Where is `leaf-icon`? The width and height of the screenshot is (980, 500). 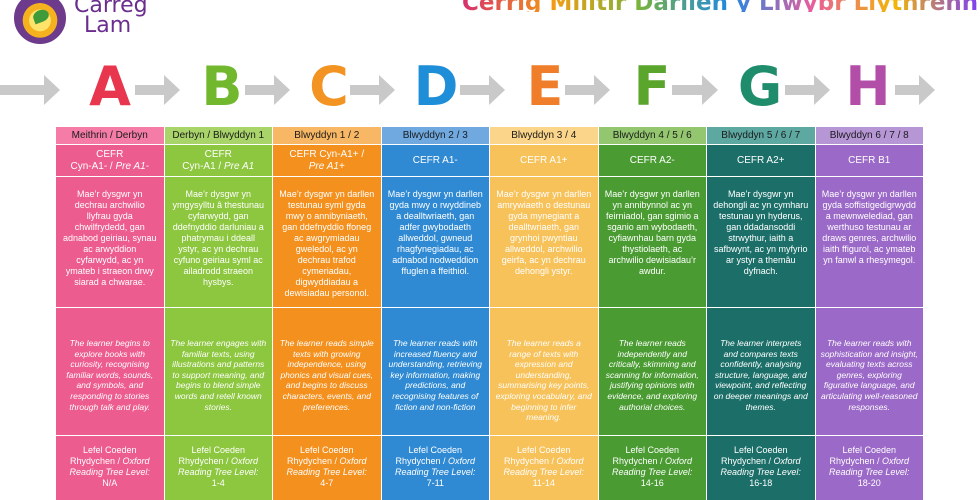 leaf-icon is located at coordinates (41, 16).